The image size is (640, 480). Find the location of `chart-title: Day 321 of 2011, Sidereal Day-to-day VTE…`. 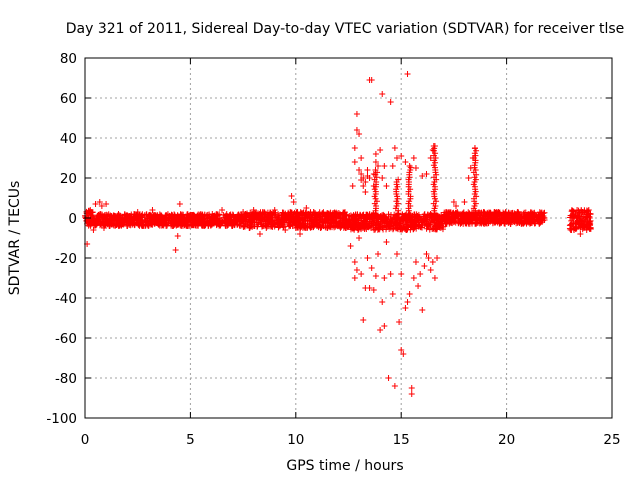

chart-title: Day 321 of 2011, Sidereal Day-to-day VTE… is located at coordinates (345, 29).